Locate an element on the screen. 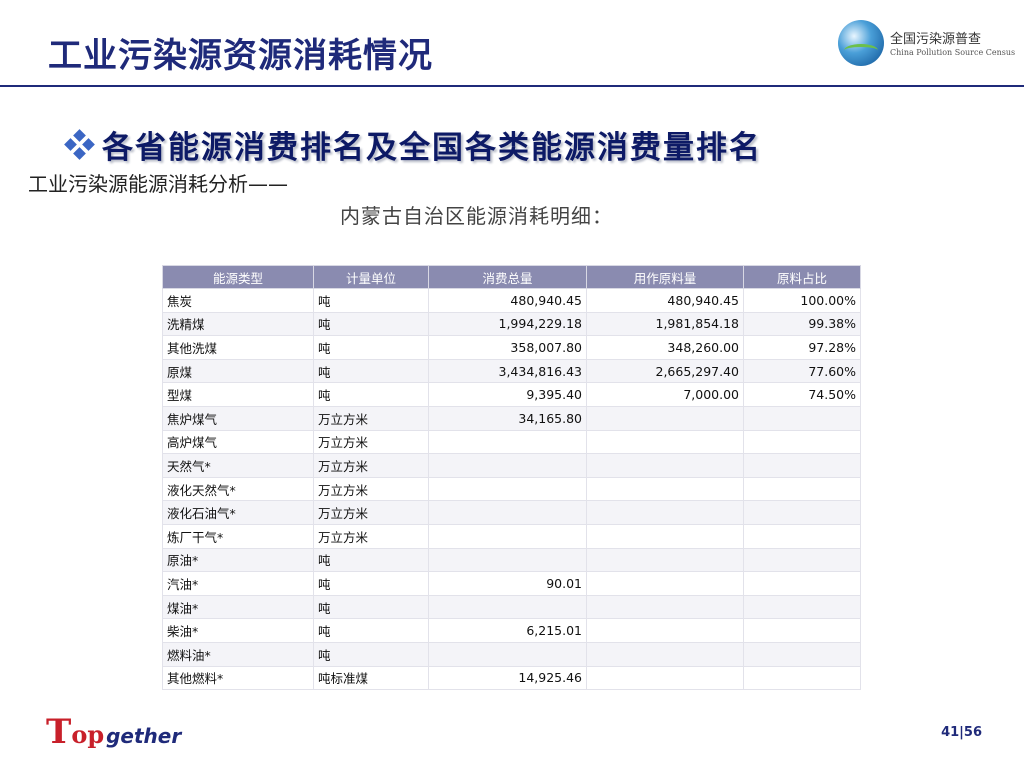  table-cell: 炼厂干气* is located at coordinates (238, 536).